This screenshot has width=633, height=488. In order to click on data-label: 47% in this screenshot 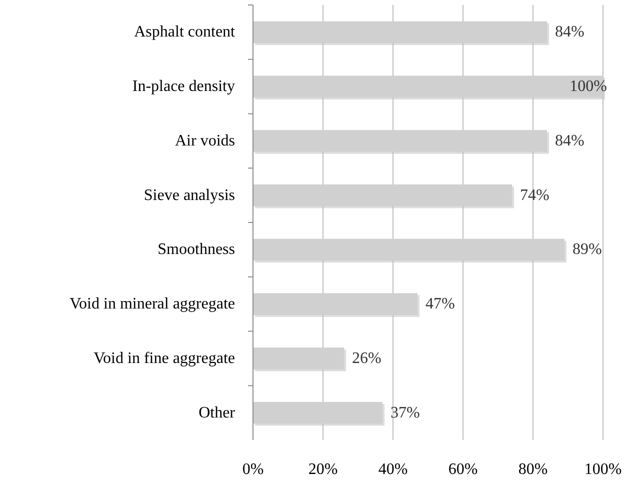, I will do `click(440, 304)`.